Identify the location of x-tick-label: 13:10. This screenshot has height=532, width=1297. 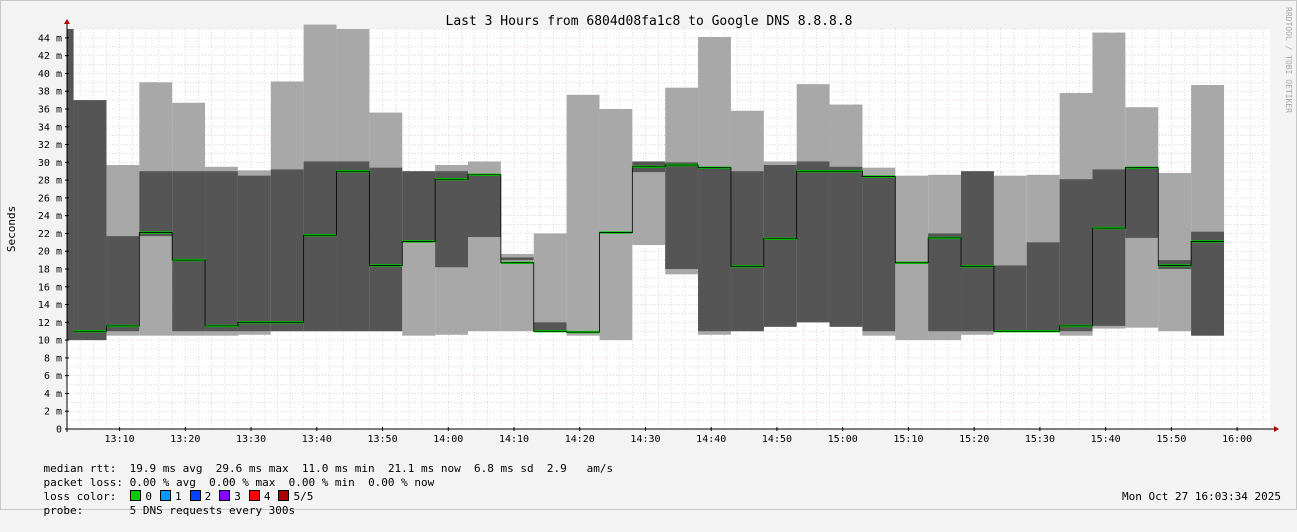
(120, 439).